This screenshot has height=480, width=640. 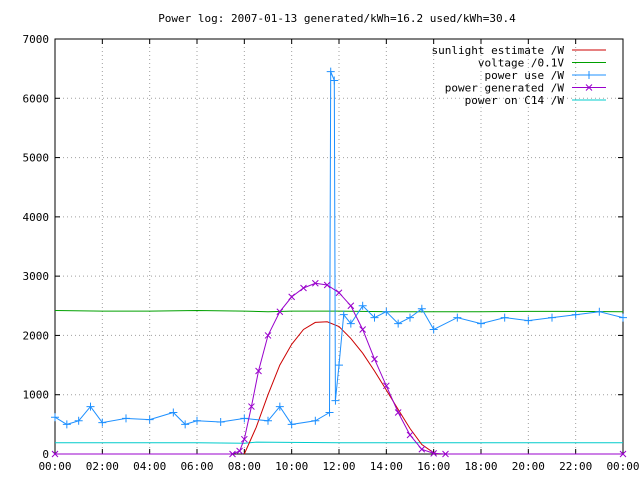 I want to click on x-tick-label: 18:00, so click(x=480, y=466).